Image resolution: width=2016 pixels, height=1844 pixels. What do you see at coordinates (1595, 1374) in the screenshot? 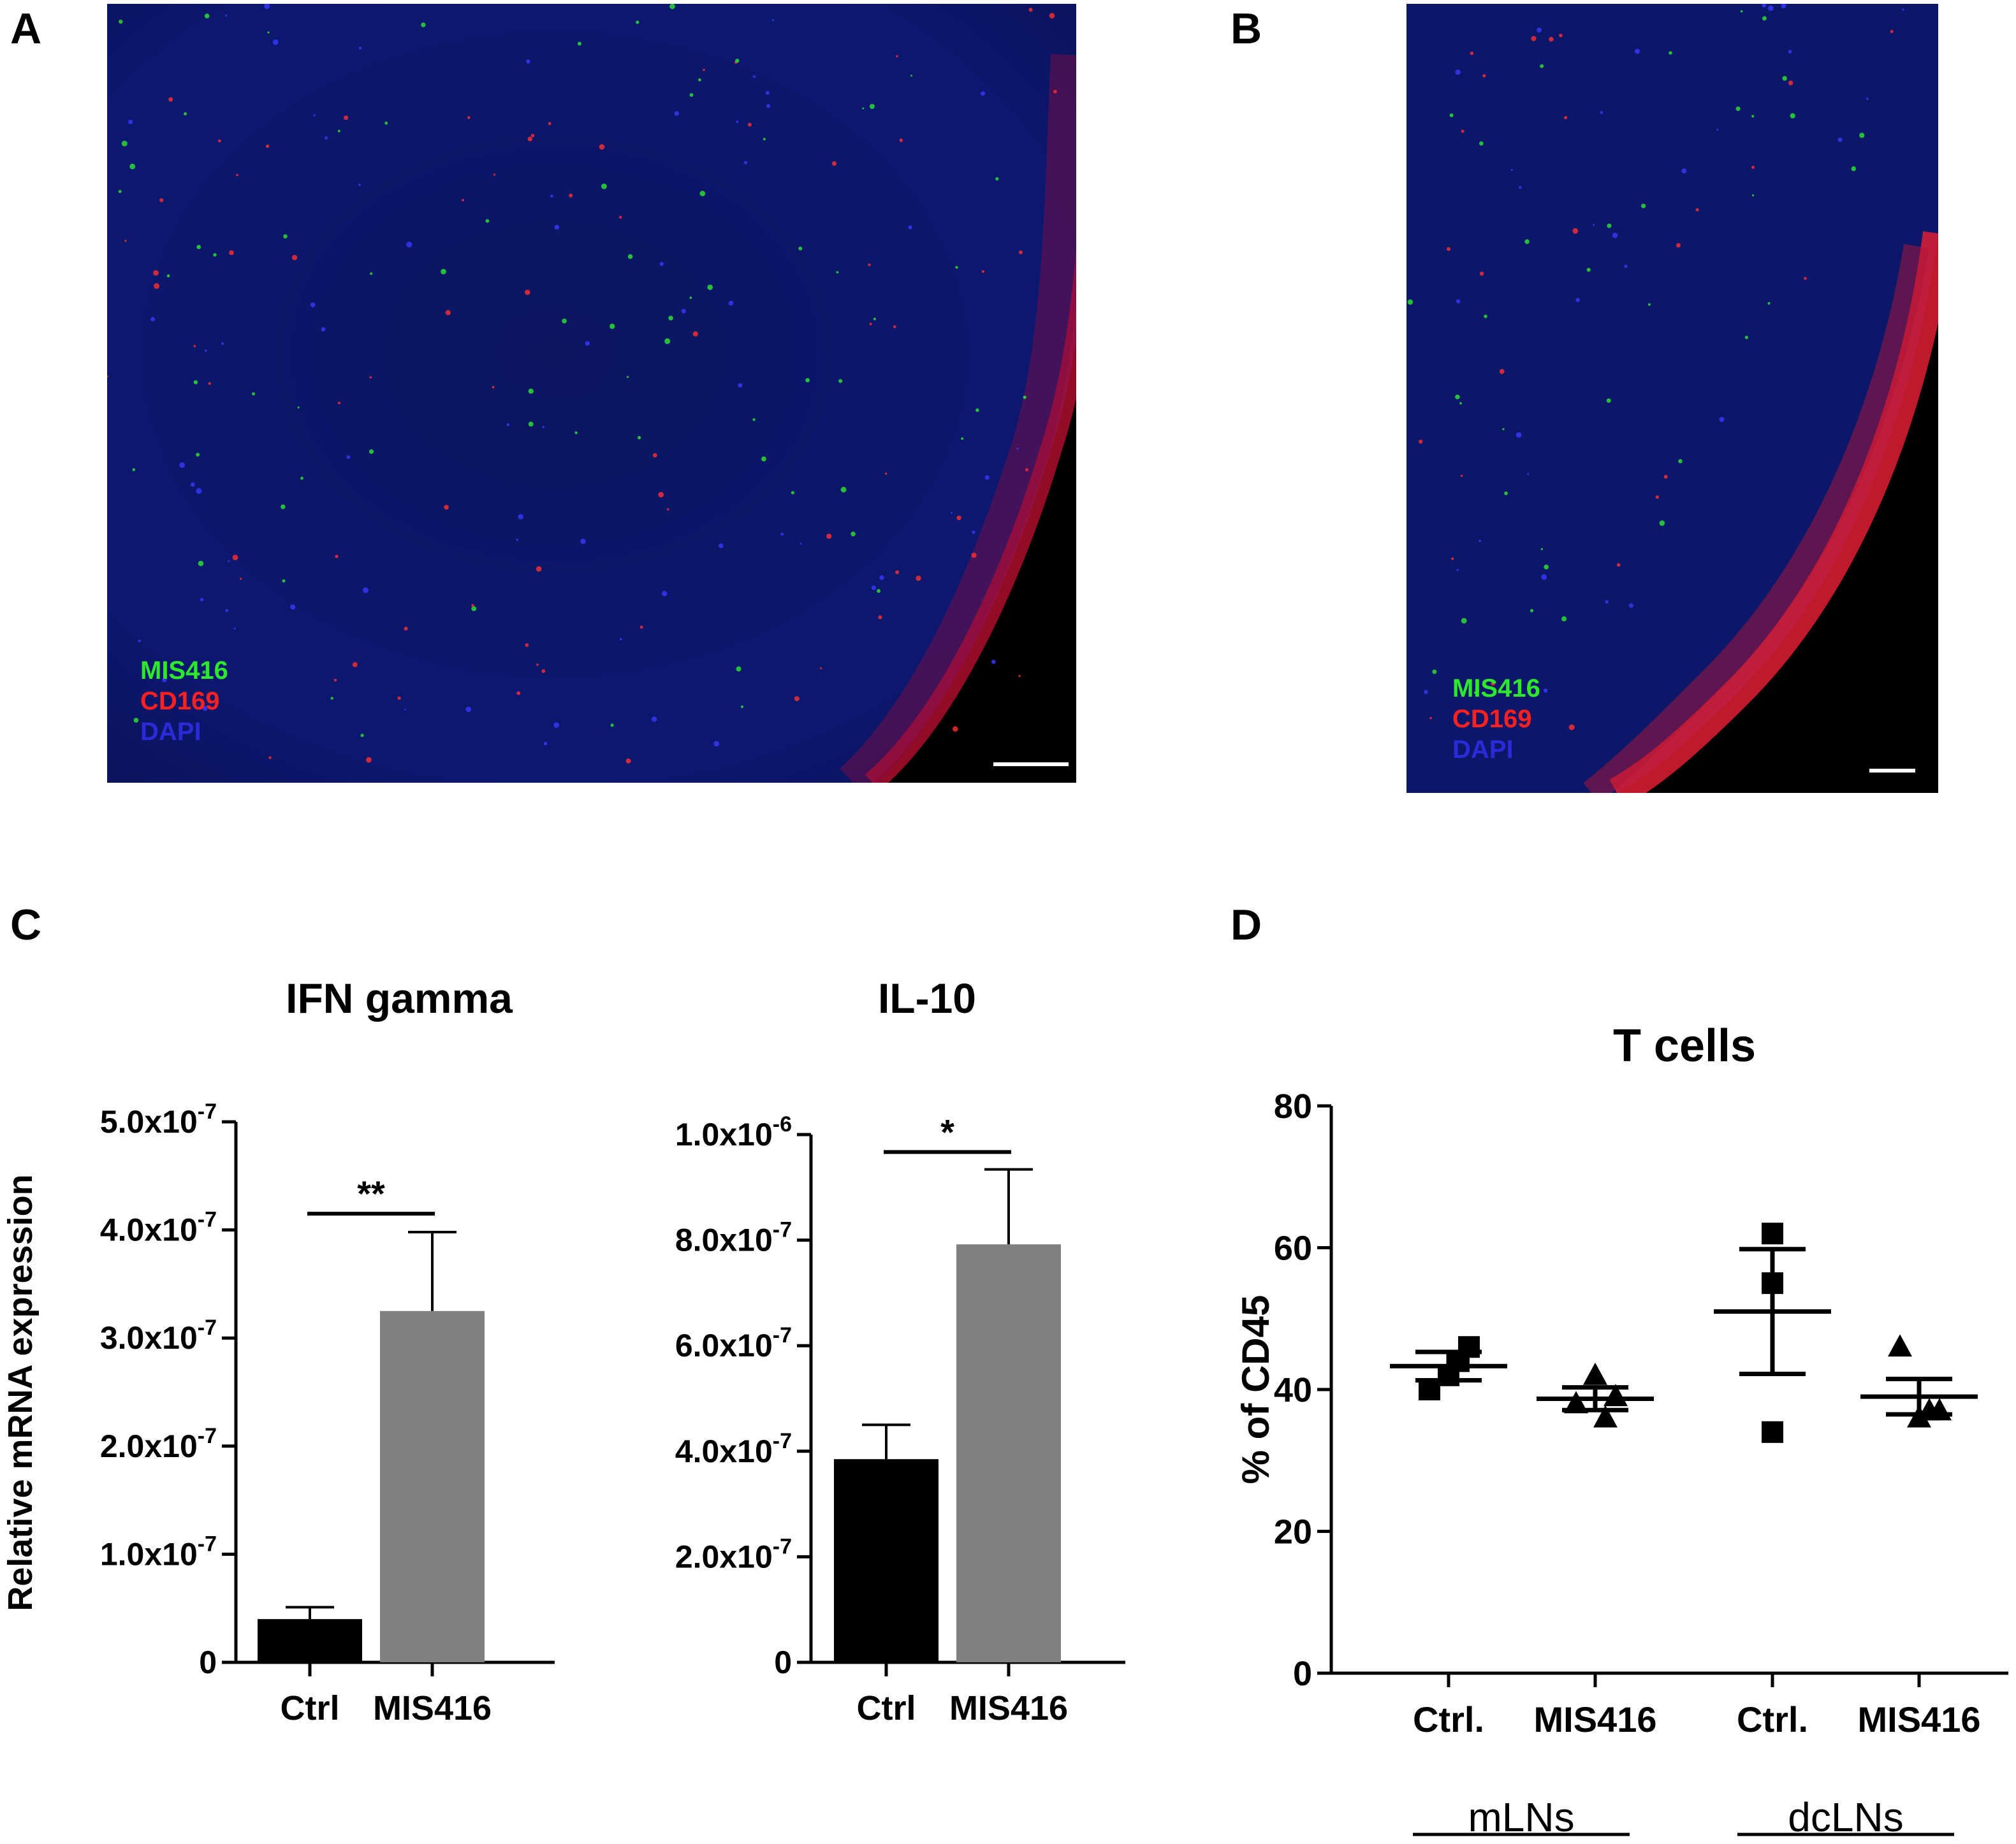
I see `data-point-triangle` at bounding box center [1595, 1374].